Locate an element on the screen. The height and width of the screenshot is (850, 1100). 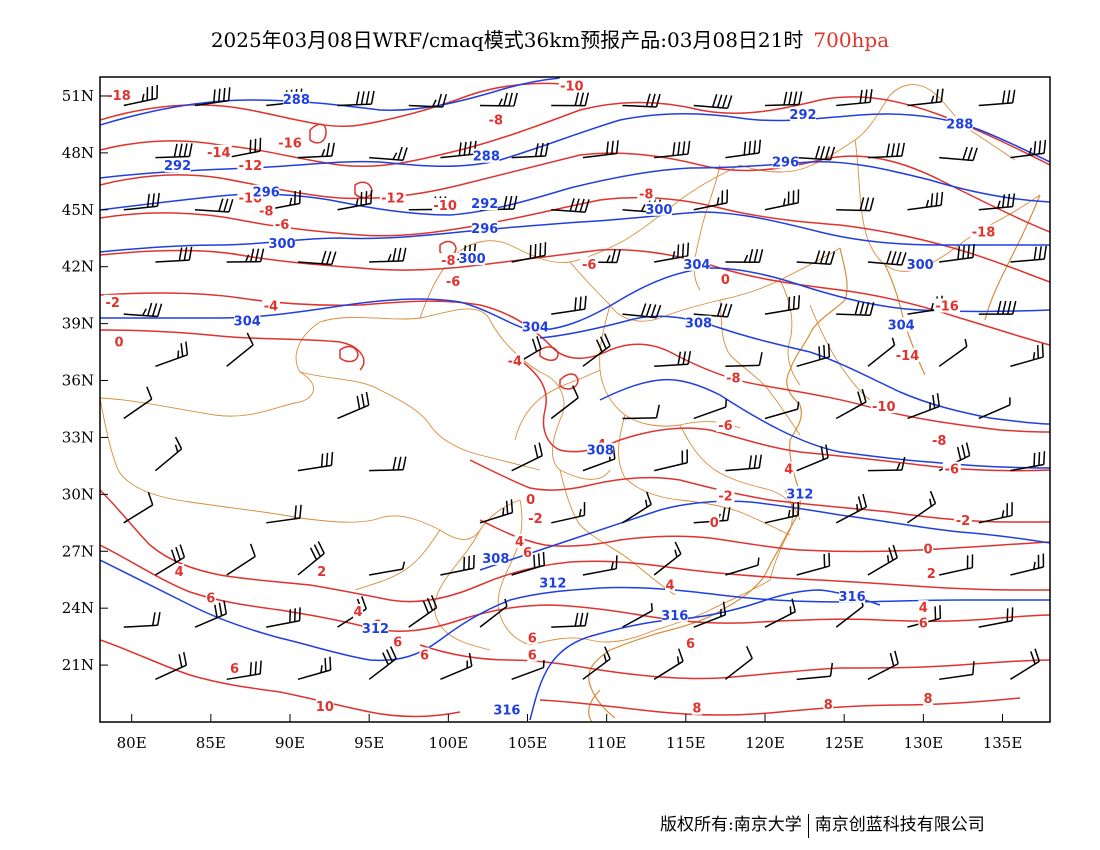
geopotential-label: 316 is located at coordinates (674, 616).